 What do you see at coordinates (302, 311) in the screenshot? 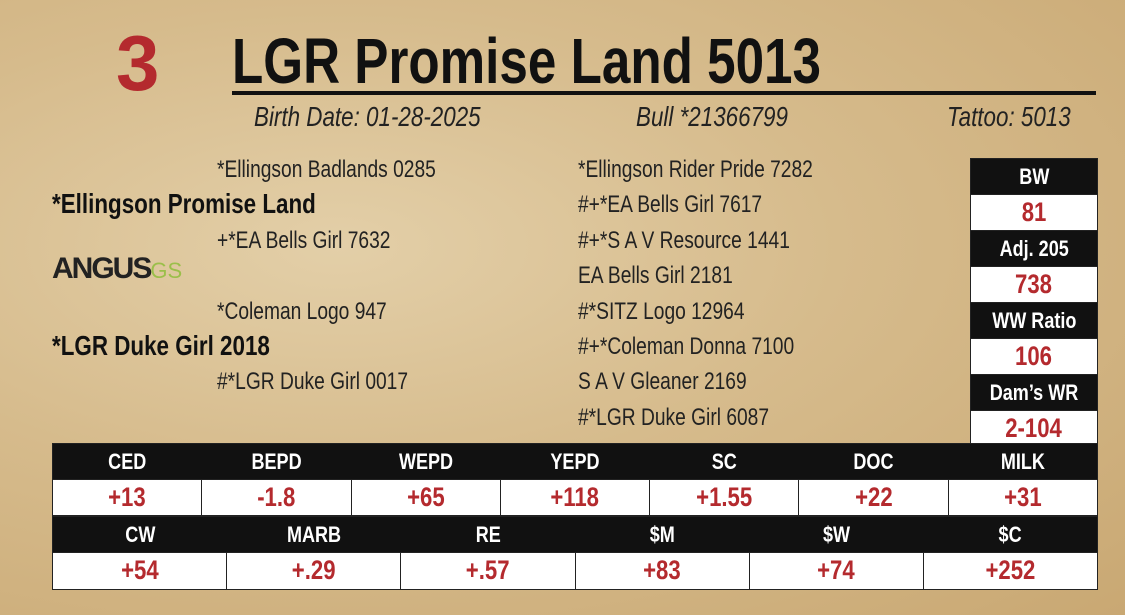
I see `dam-sire-text: *Coleman Logo 947` at bounding box center [302, 311].